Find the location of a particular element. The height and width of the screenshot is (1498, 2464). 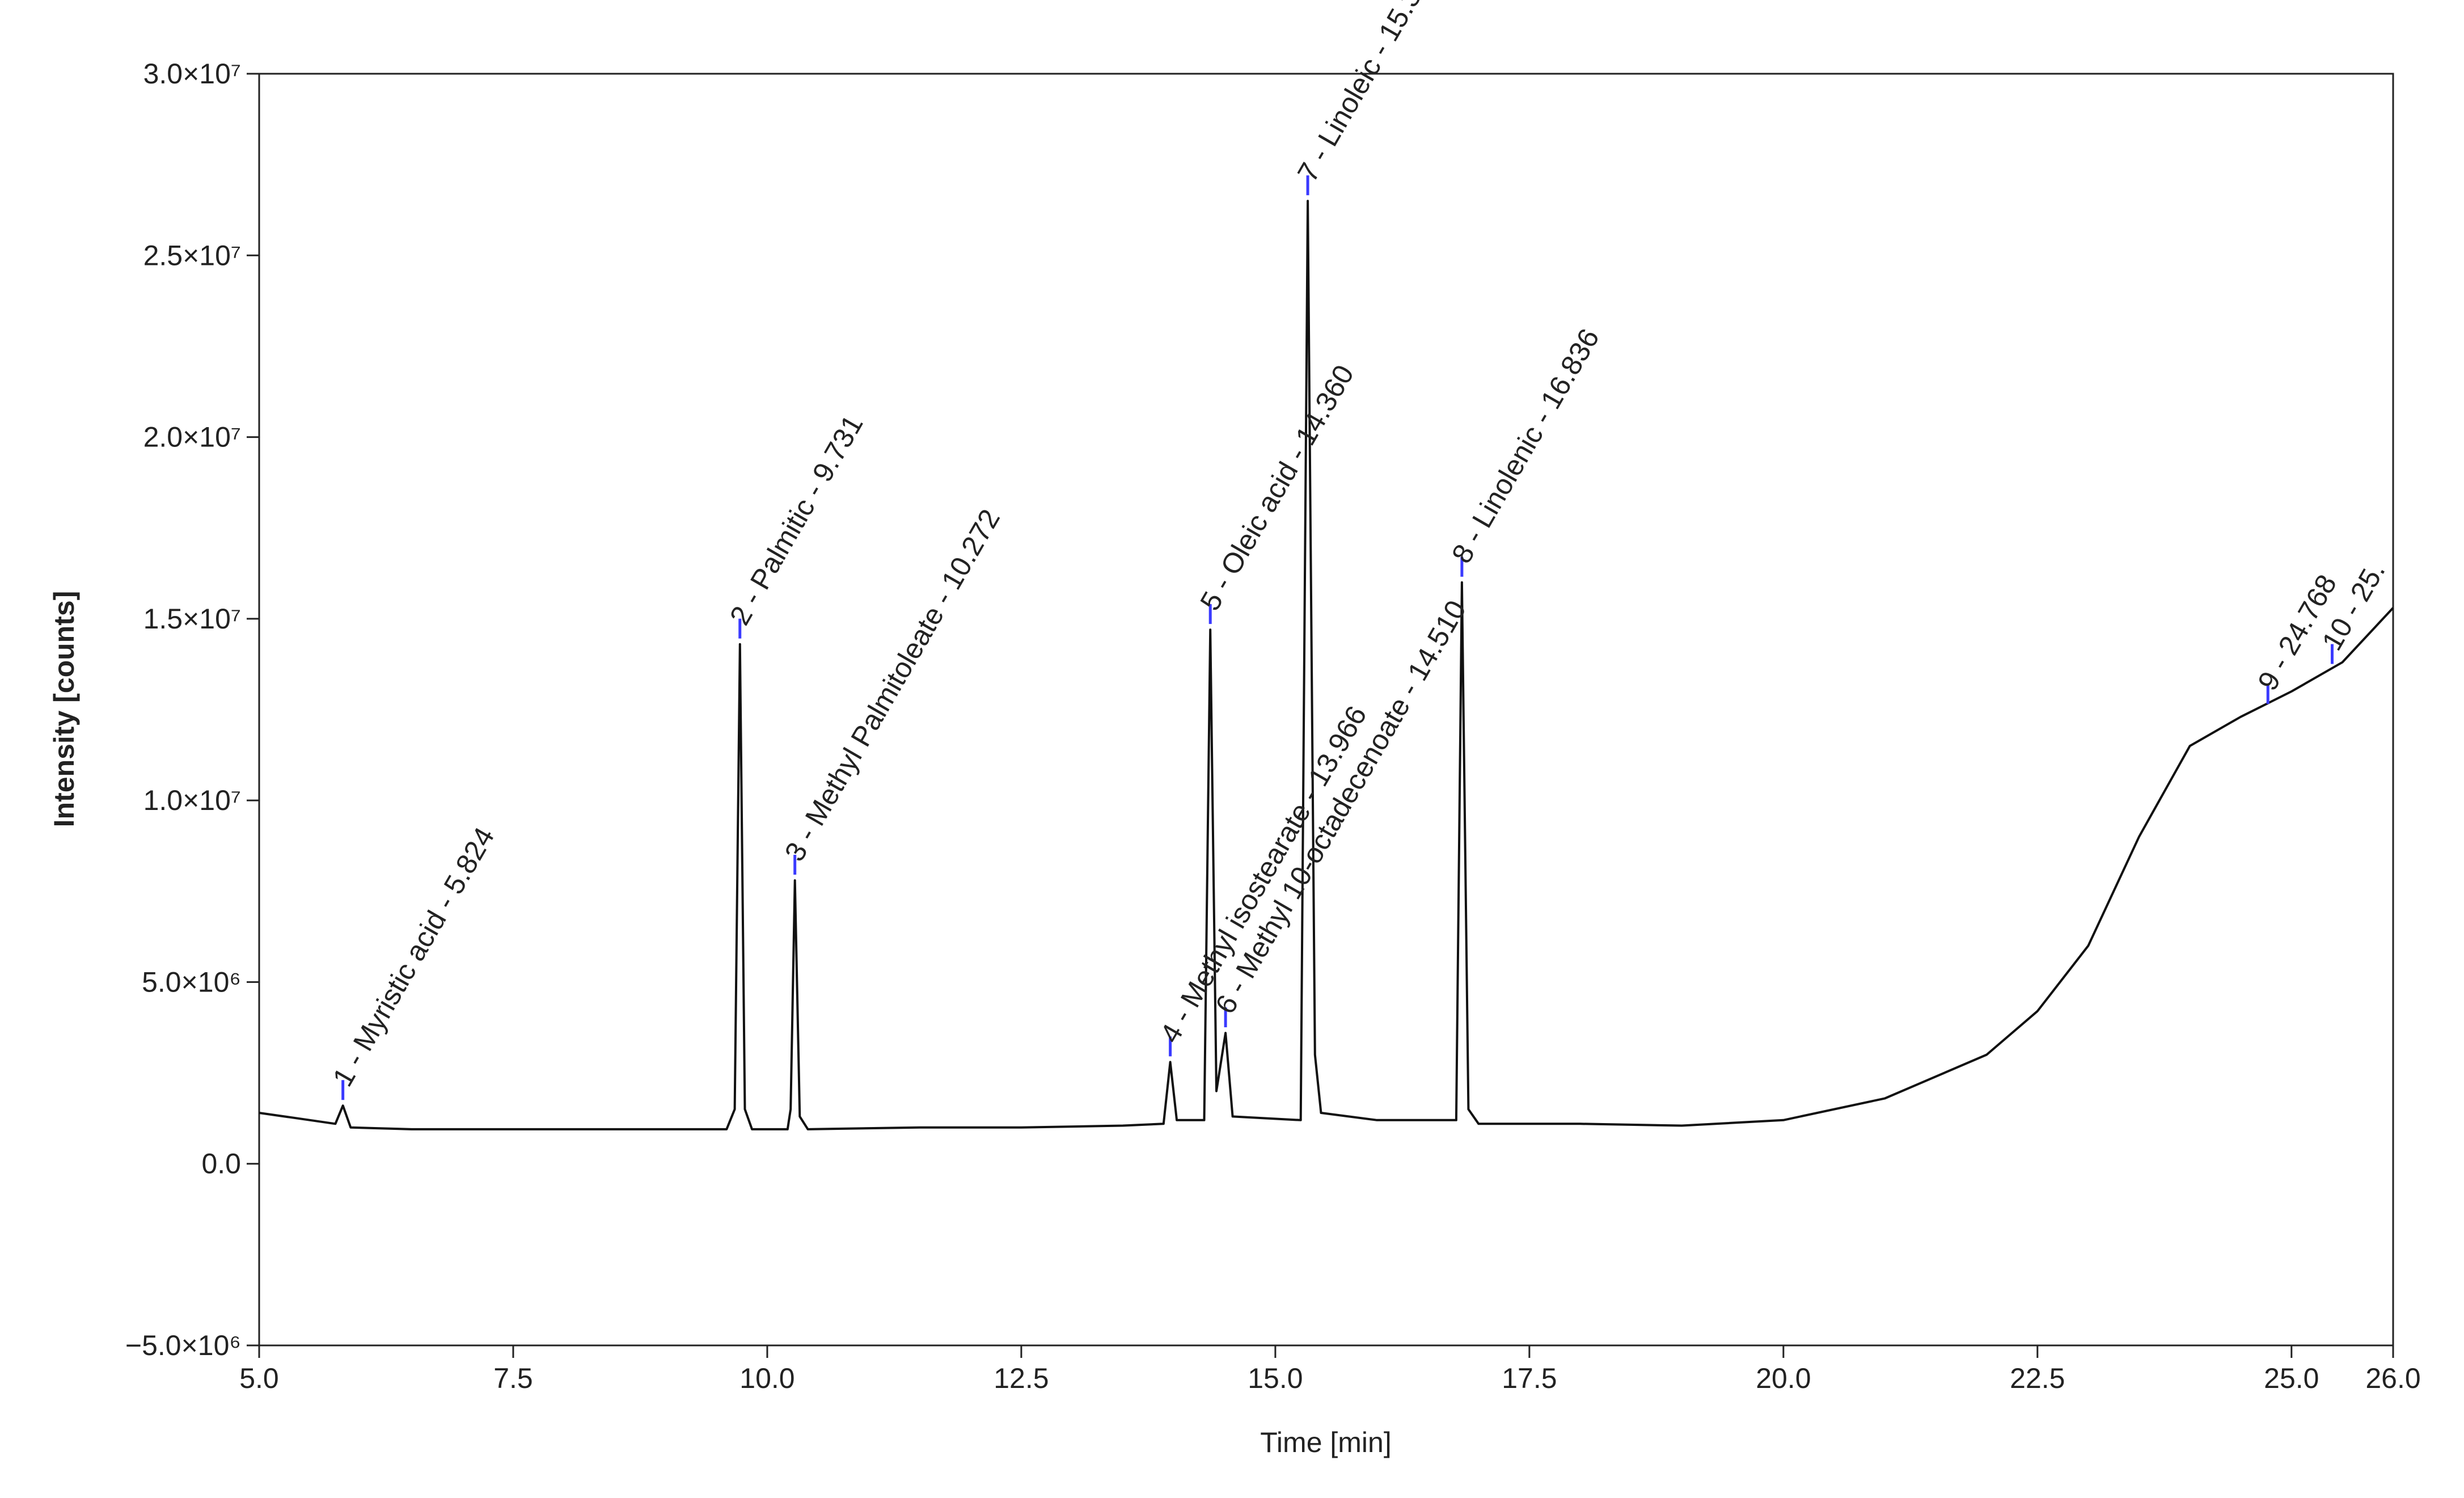

y-tick-label: 2.0×10⁷ is located at coordinates (192, 437).